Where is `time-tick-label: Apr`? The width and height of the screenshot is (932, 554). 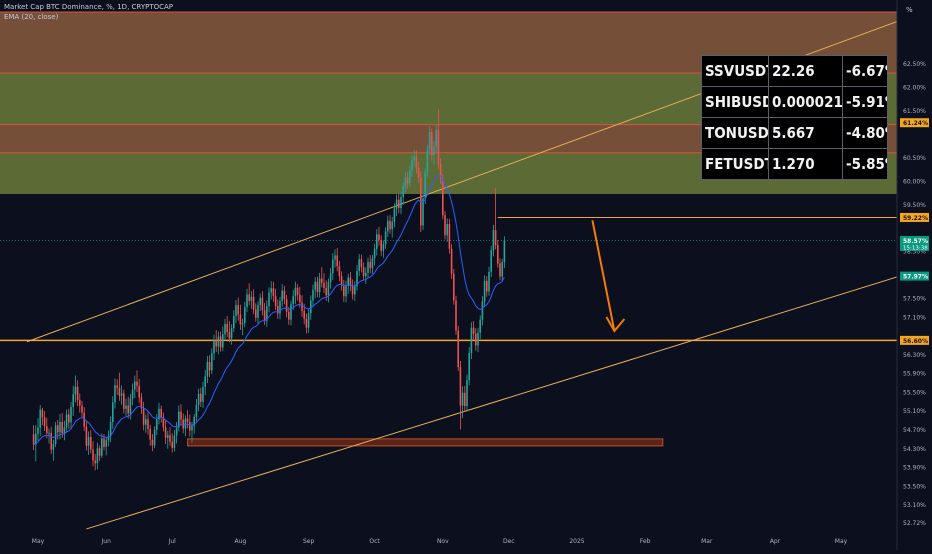
time-tick-label: Apr is located at coordinates (775, 541).